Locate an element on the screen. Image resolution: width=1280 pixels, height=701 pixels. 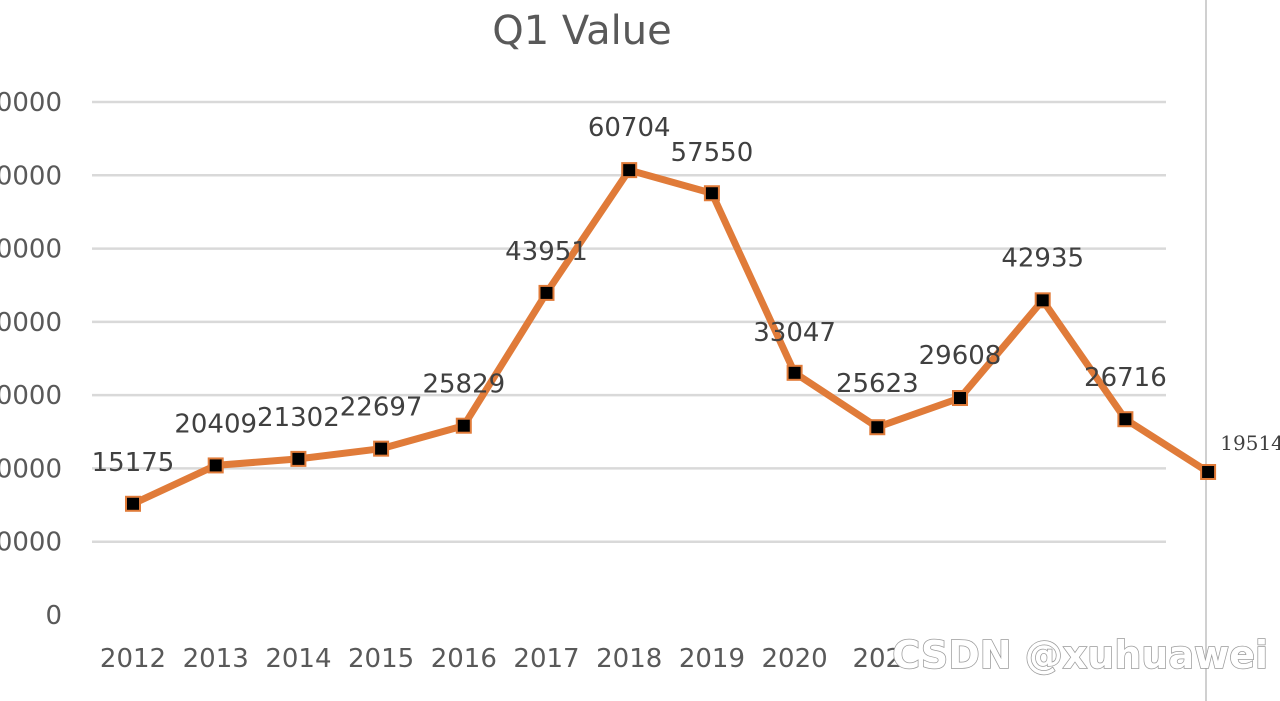
data-label: 21302 is located at coordinates (298, 418).